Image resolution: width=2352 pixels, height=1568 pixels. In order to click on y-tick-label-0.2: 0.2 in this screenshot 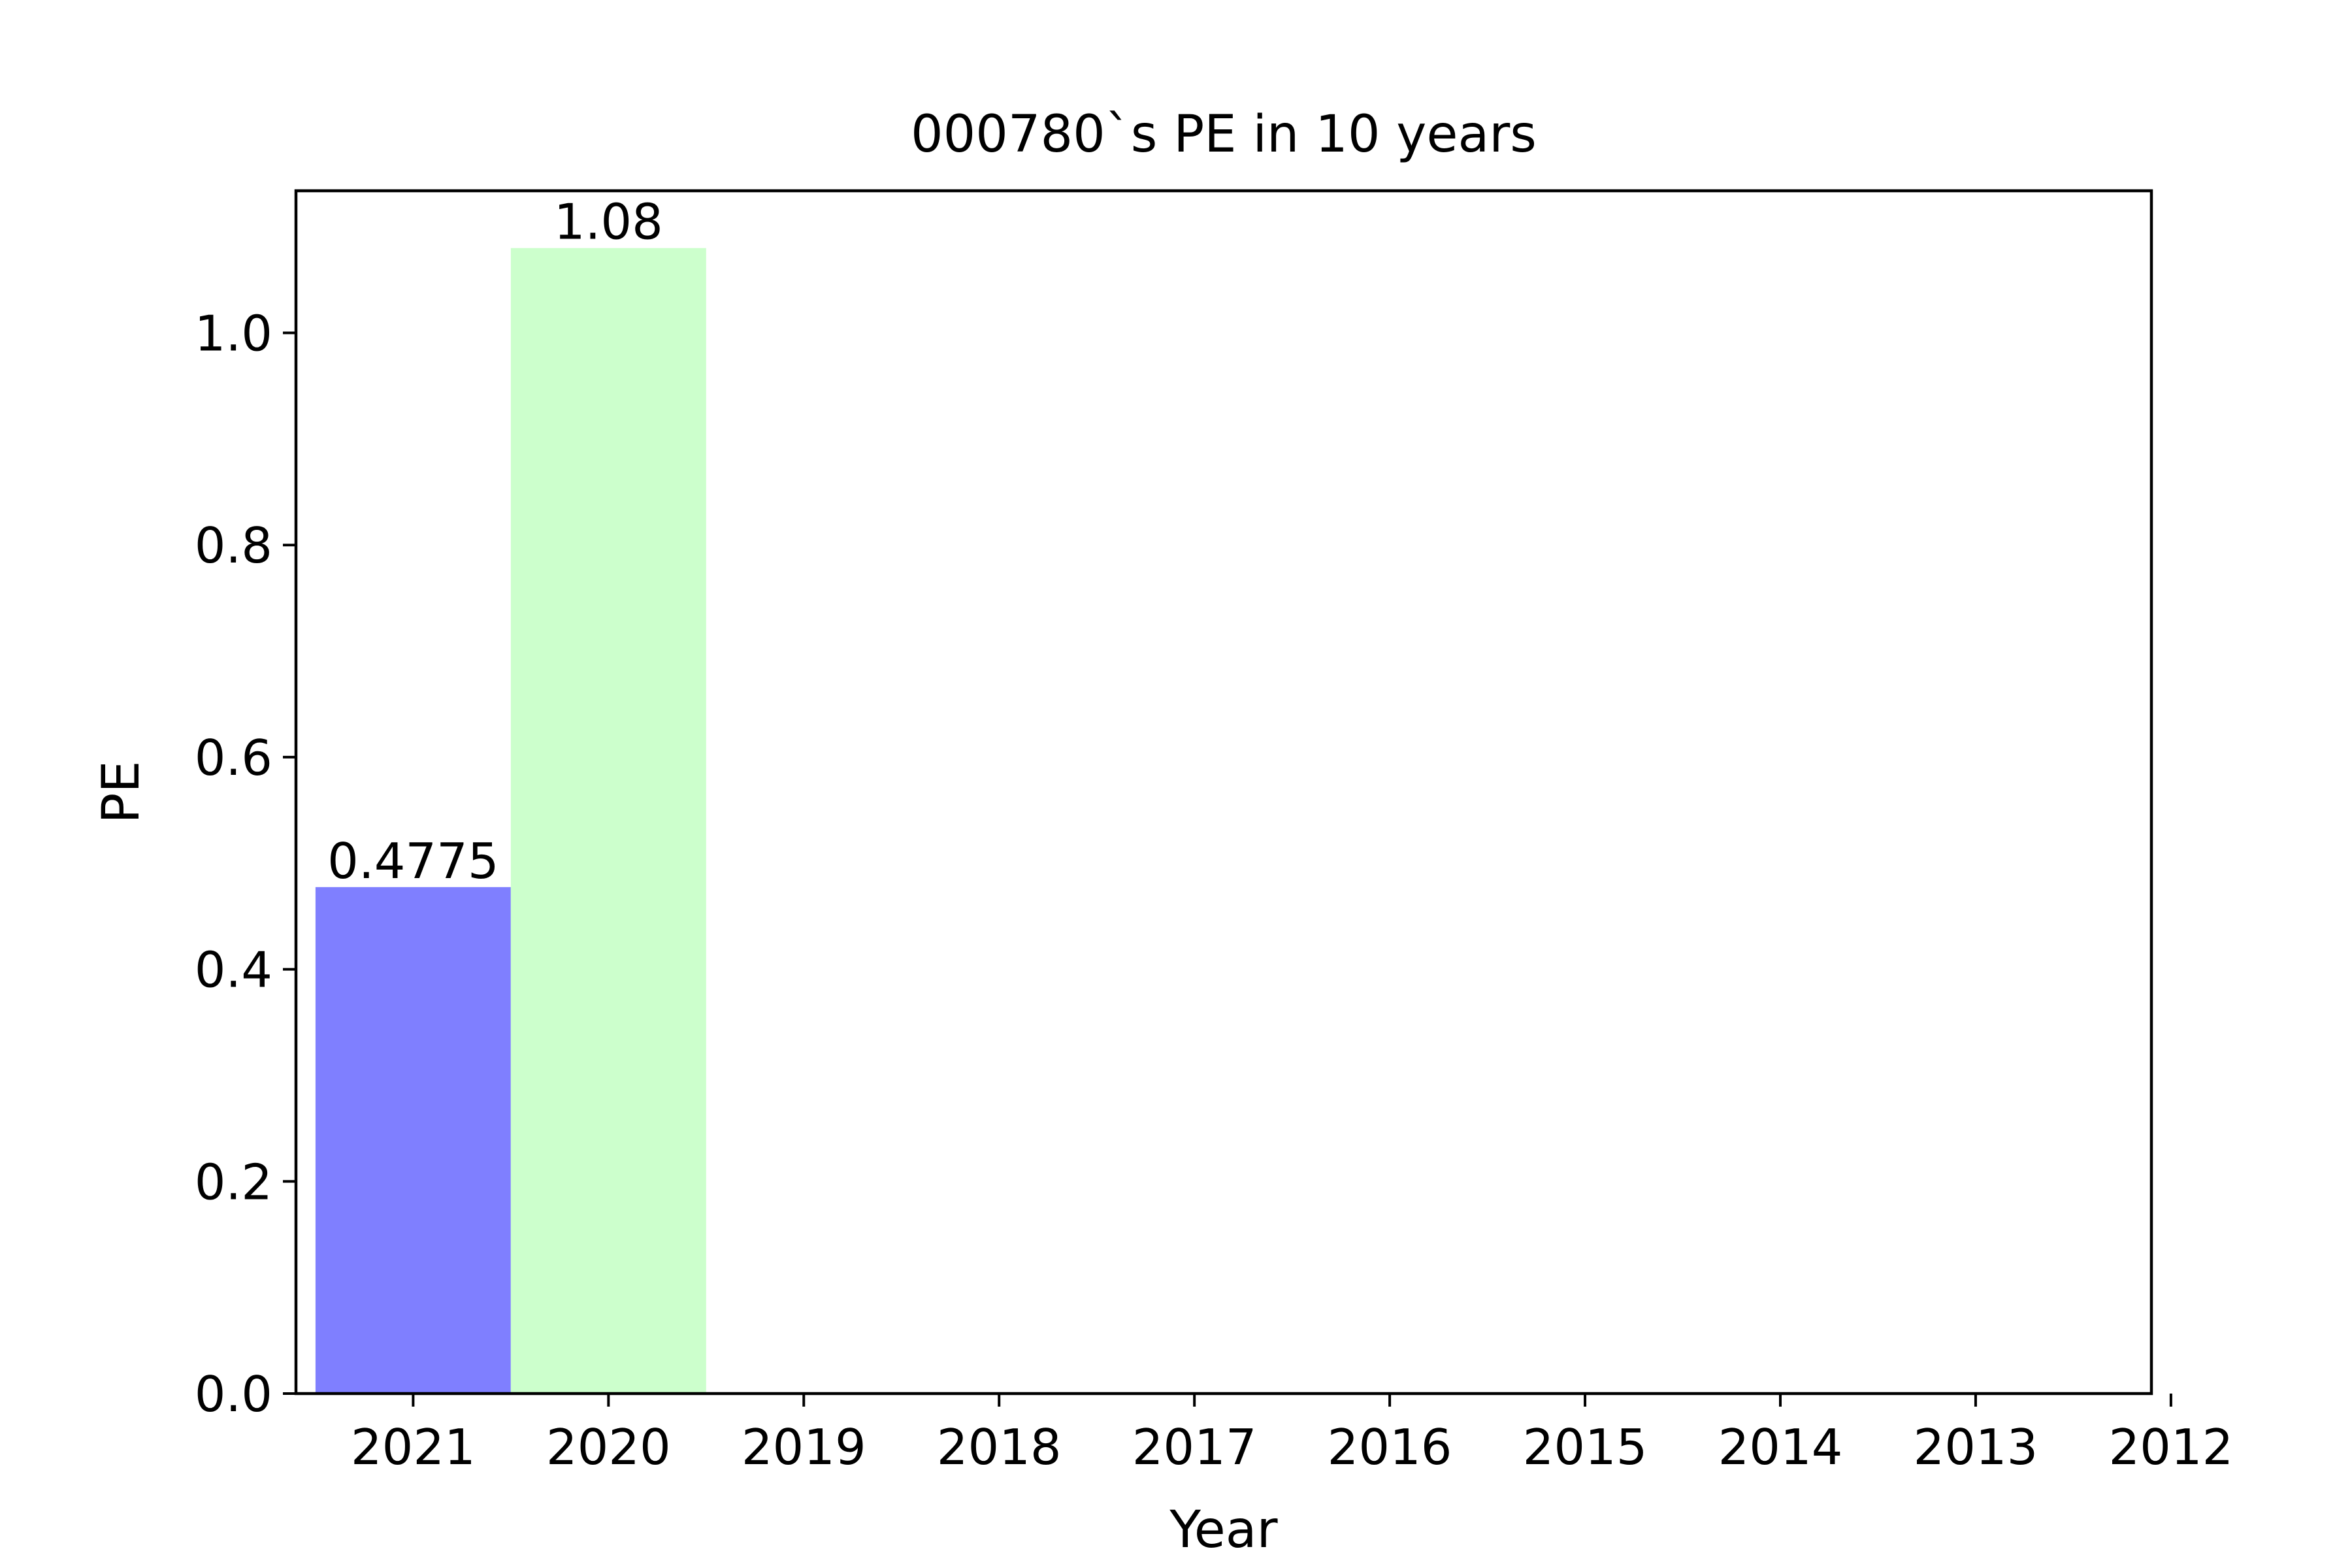, I will do `click(233, 1182)`.